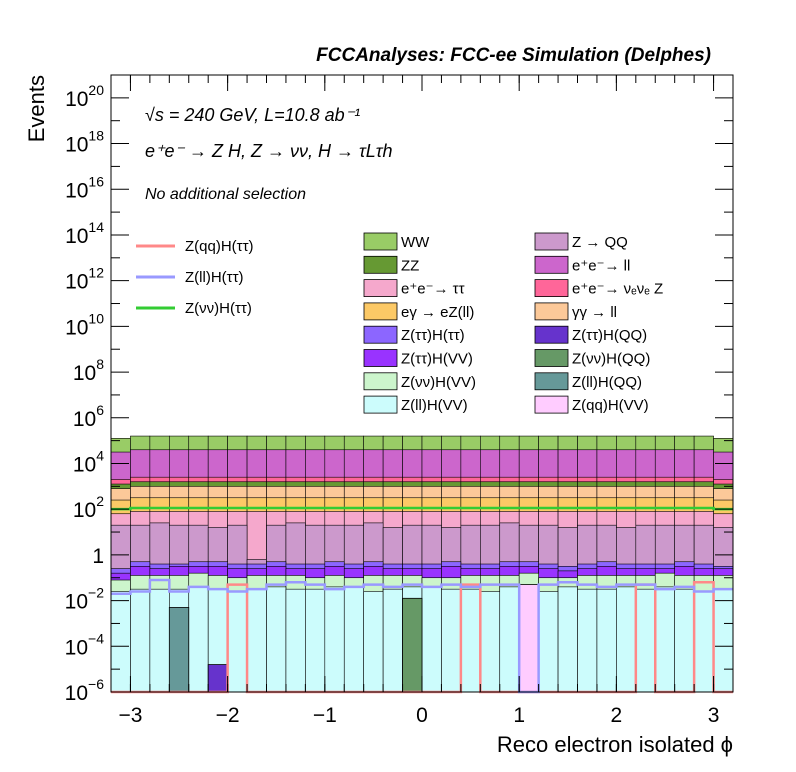 This screenshot has height=772, width=796. Describe the element at coordinates (179, 650) in the screenshot. I see `bar-z-ll-h-qq-` at that location.